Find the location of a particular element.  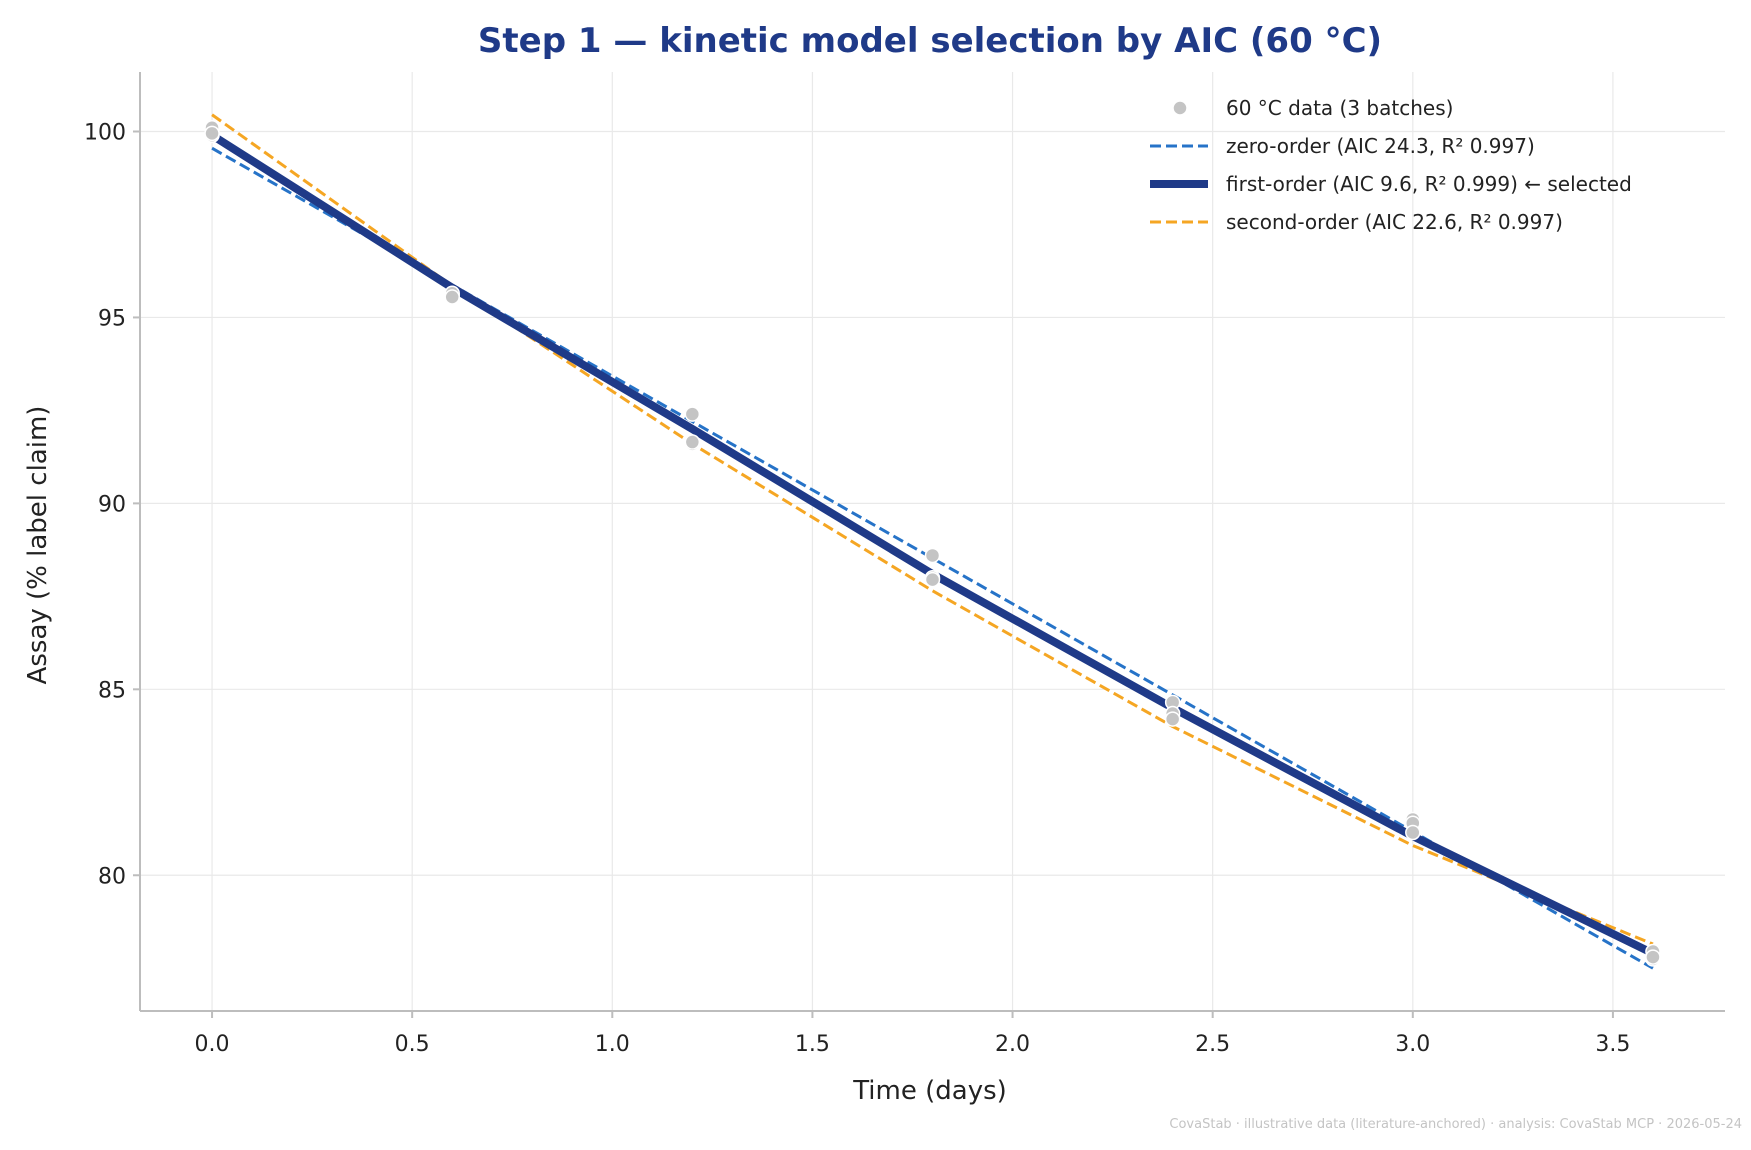

y-tick-label: 80 is located at coordinates (112, 876).